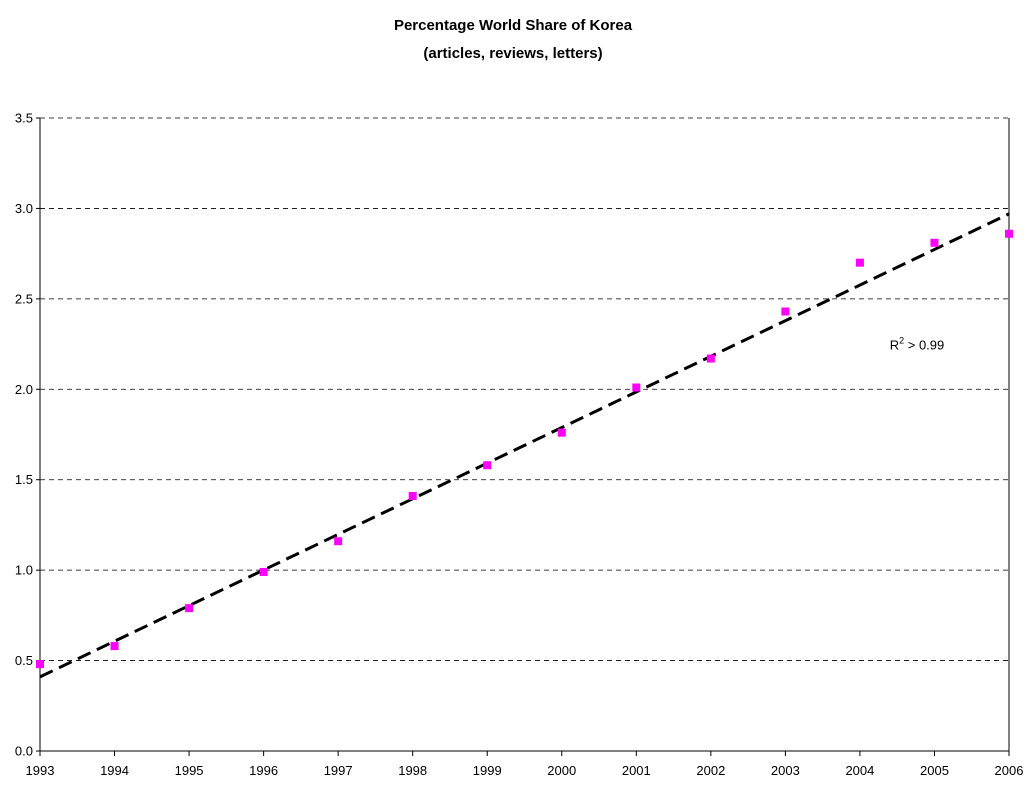 The height and width of the screenshot is (787, 1026). What do you see at coordinates (40, 770) in the screenshot?
I see `x-tick-label: 1993` at bounding box center [40, 770].